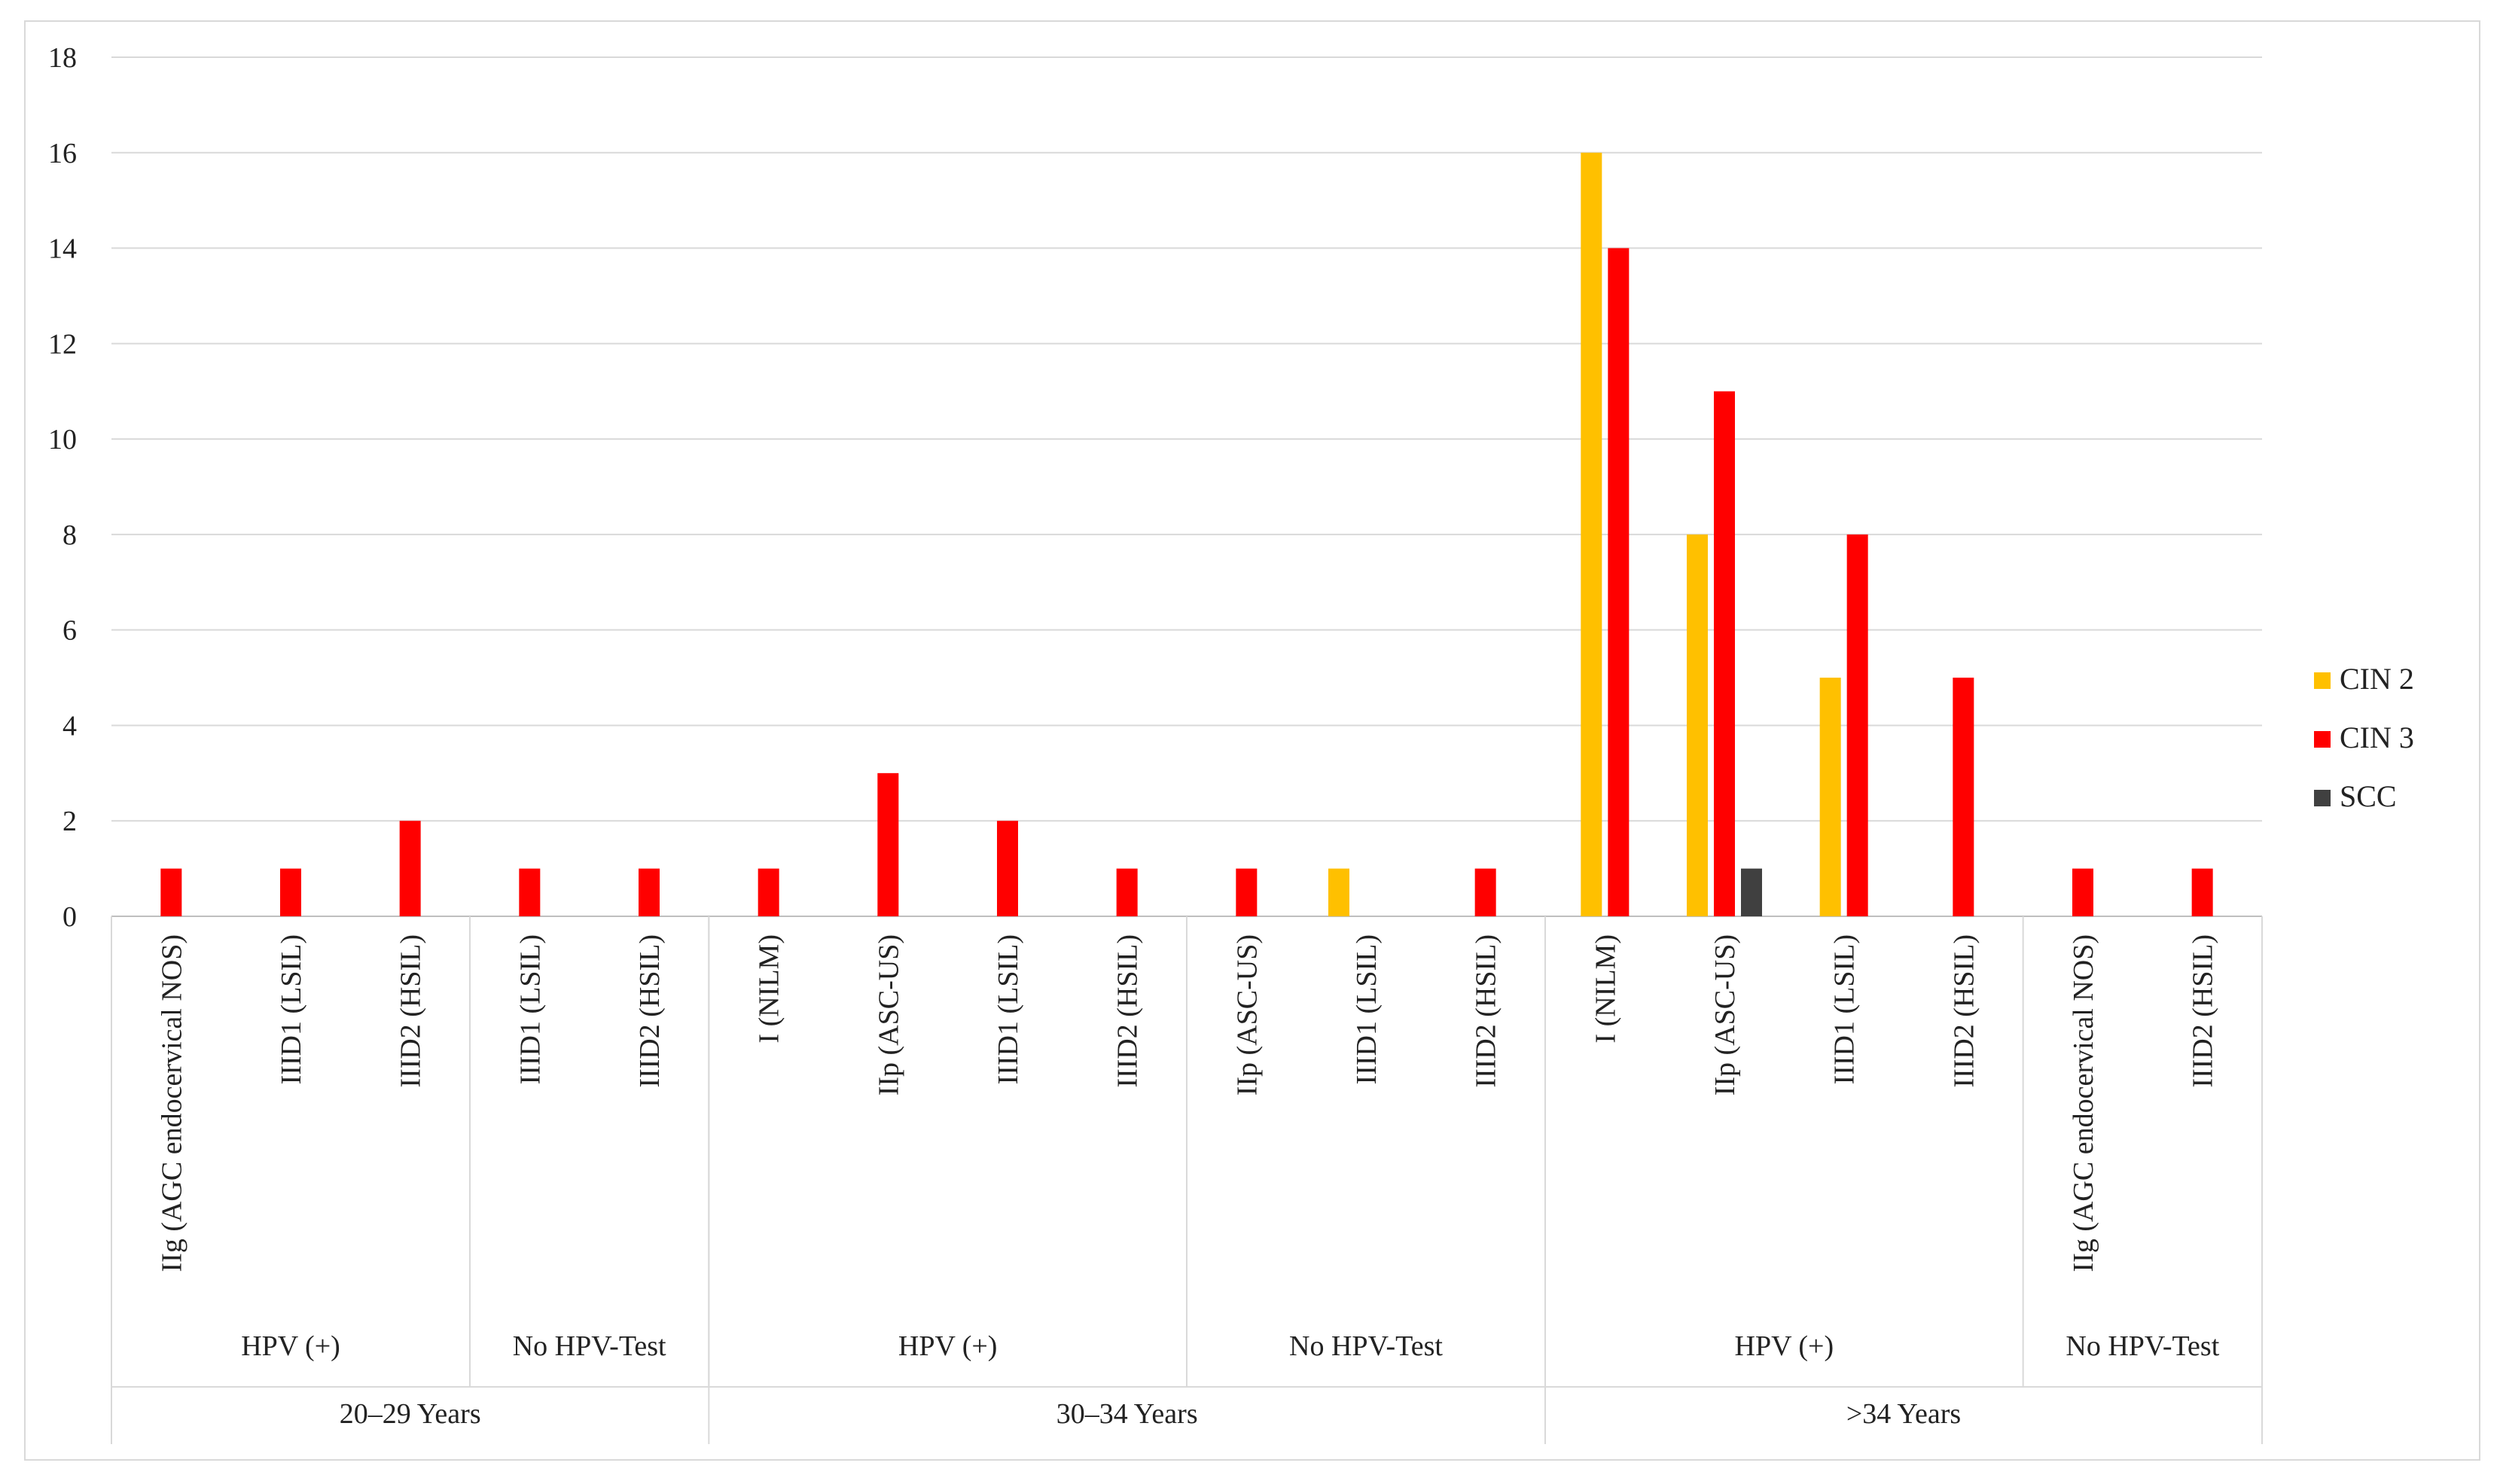  Describe the element at coordinates (62, 344) in the screenshot. I see `y-tick-label: 12` at that location.